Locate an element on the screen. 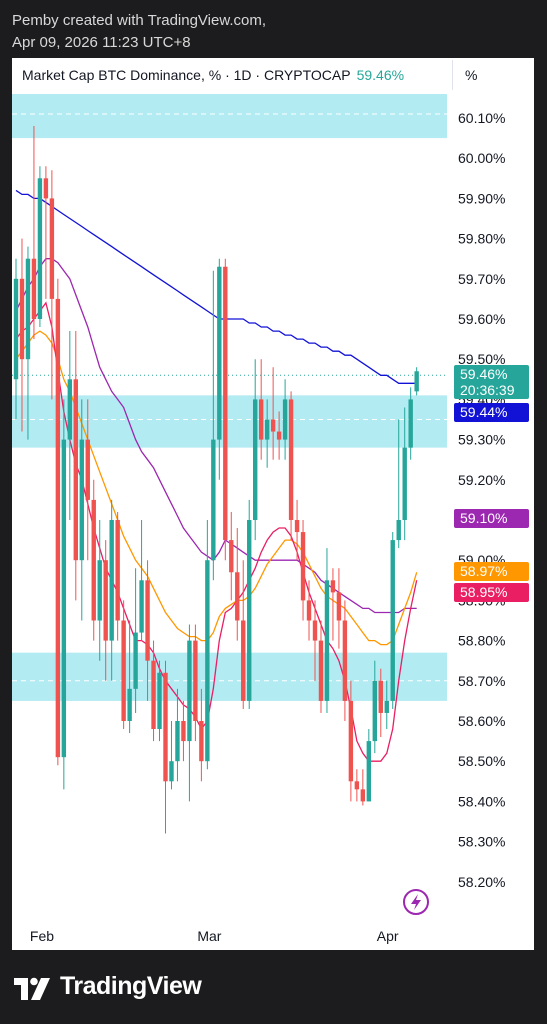  y-tick-label: 58.70% is located at coordinates (481, 681).